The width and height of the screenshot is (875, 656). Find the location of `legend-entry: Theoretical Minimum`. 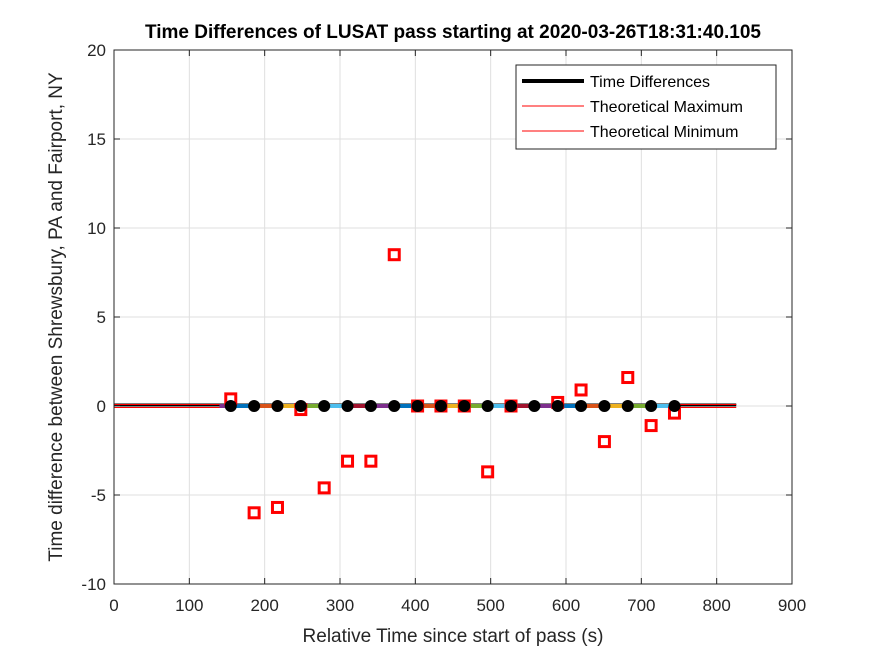

legend-entry: Theoretical Minimum is located at coordinates (664, 132).